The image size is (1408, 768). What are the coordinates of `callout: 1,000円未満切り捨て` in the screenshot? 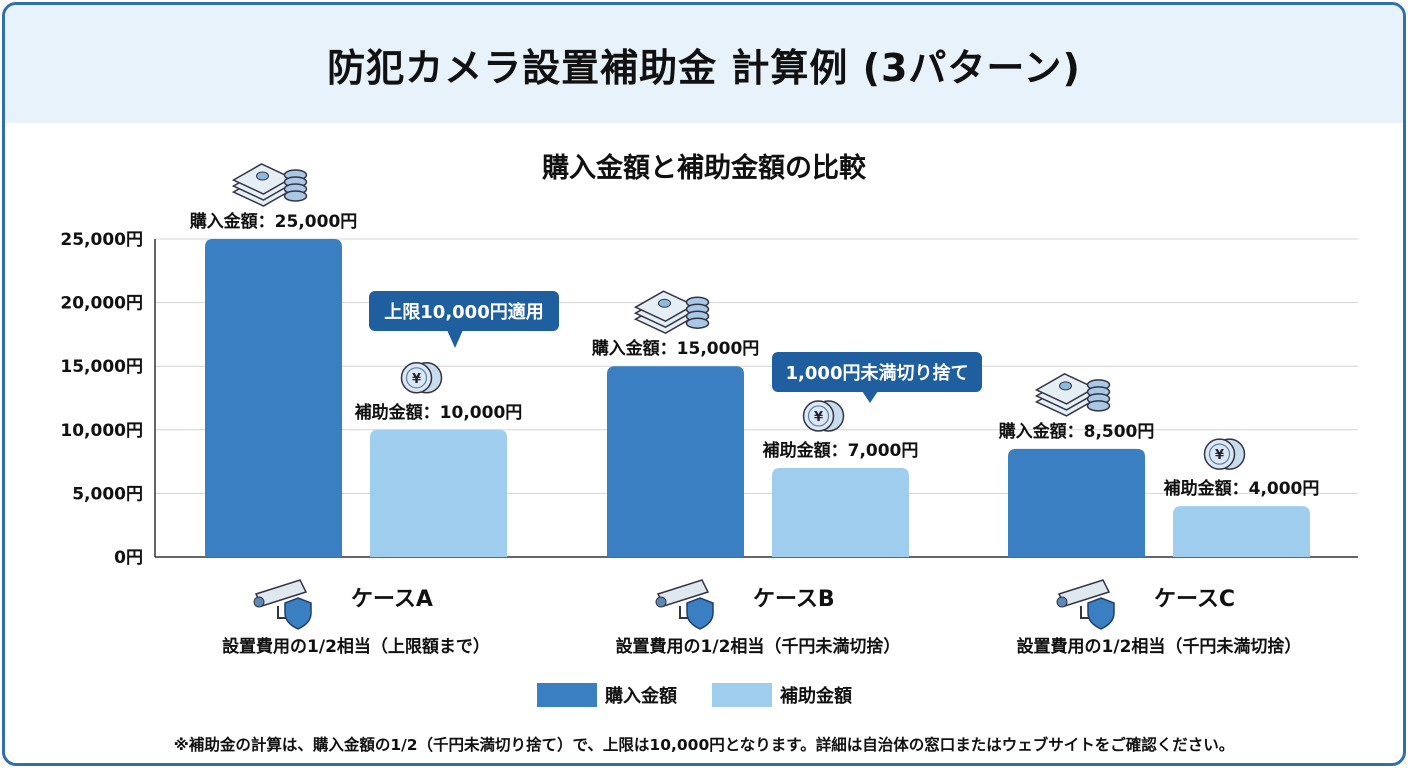 It's located at (877, 377).